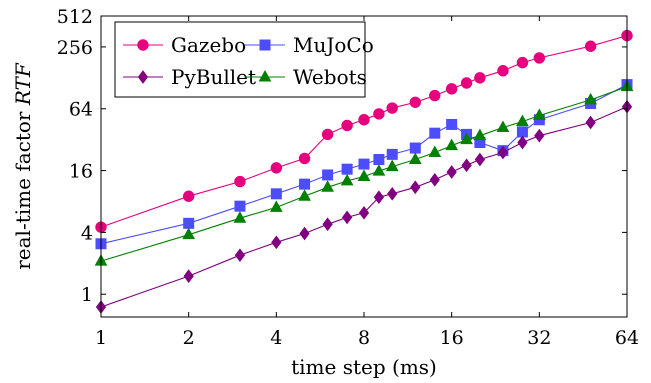 Image resolution: width=651 pixels, height=383 pixels. Describe the element at coordinates (75, 17) in the screenshot. I see `y-tick-label-512: 512` at that location.